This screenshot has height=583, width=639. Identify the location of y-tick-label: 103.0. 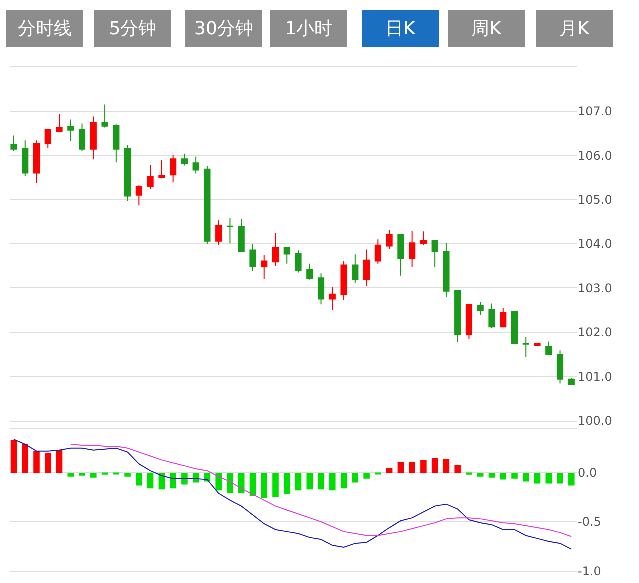
(595, 288).